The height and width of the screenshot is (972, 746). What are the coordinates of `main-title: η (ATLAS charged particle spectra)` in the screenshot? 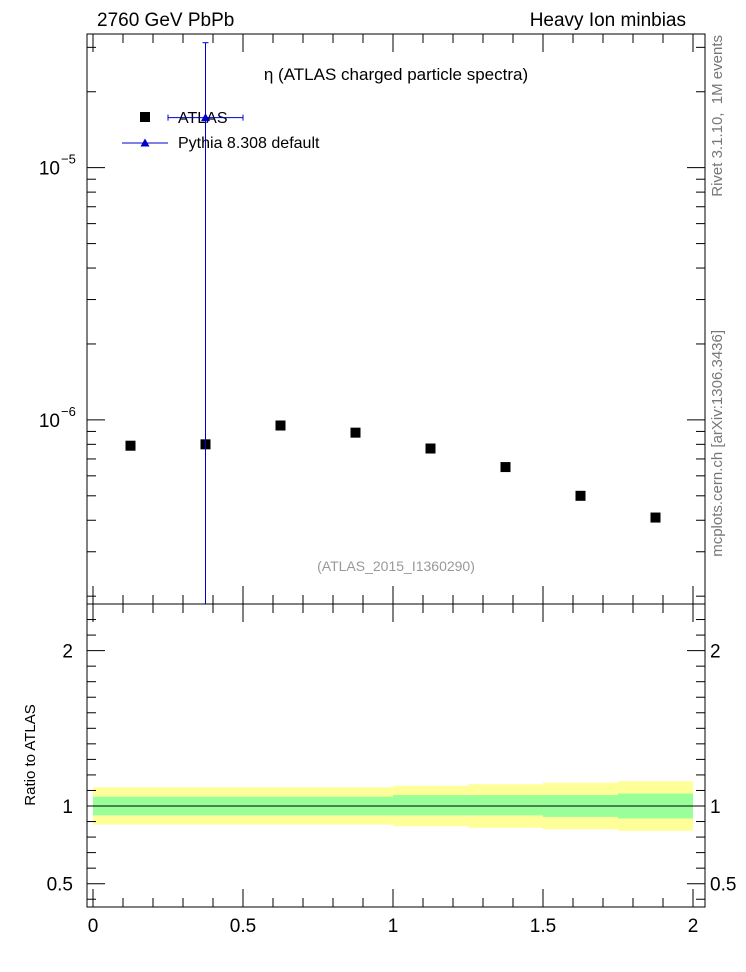 It's located at (396, 74).